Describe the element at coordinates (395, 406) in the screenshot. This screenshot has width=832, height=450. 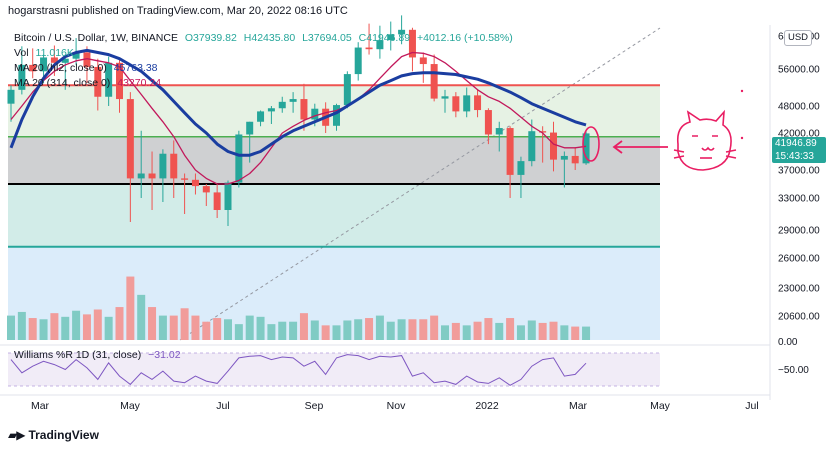
I see `time-axis: Mar May Jul Sep Nov 2022 Mar May Jul` at that location.